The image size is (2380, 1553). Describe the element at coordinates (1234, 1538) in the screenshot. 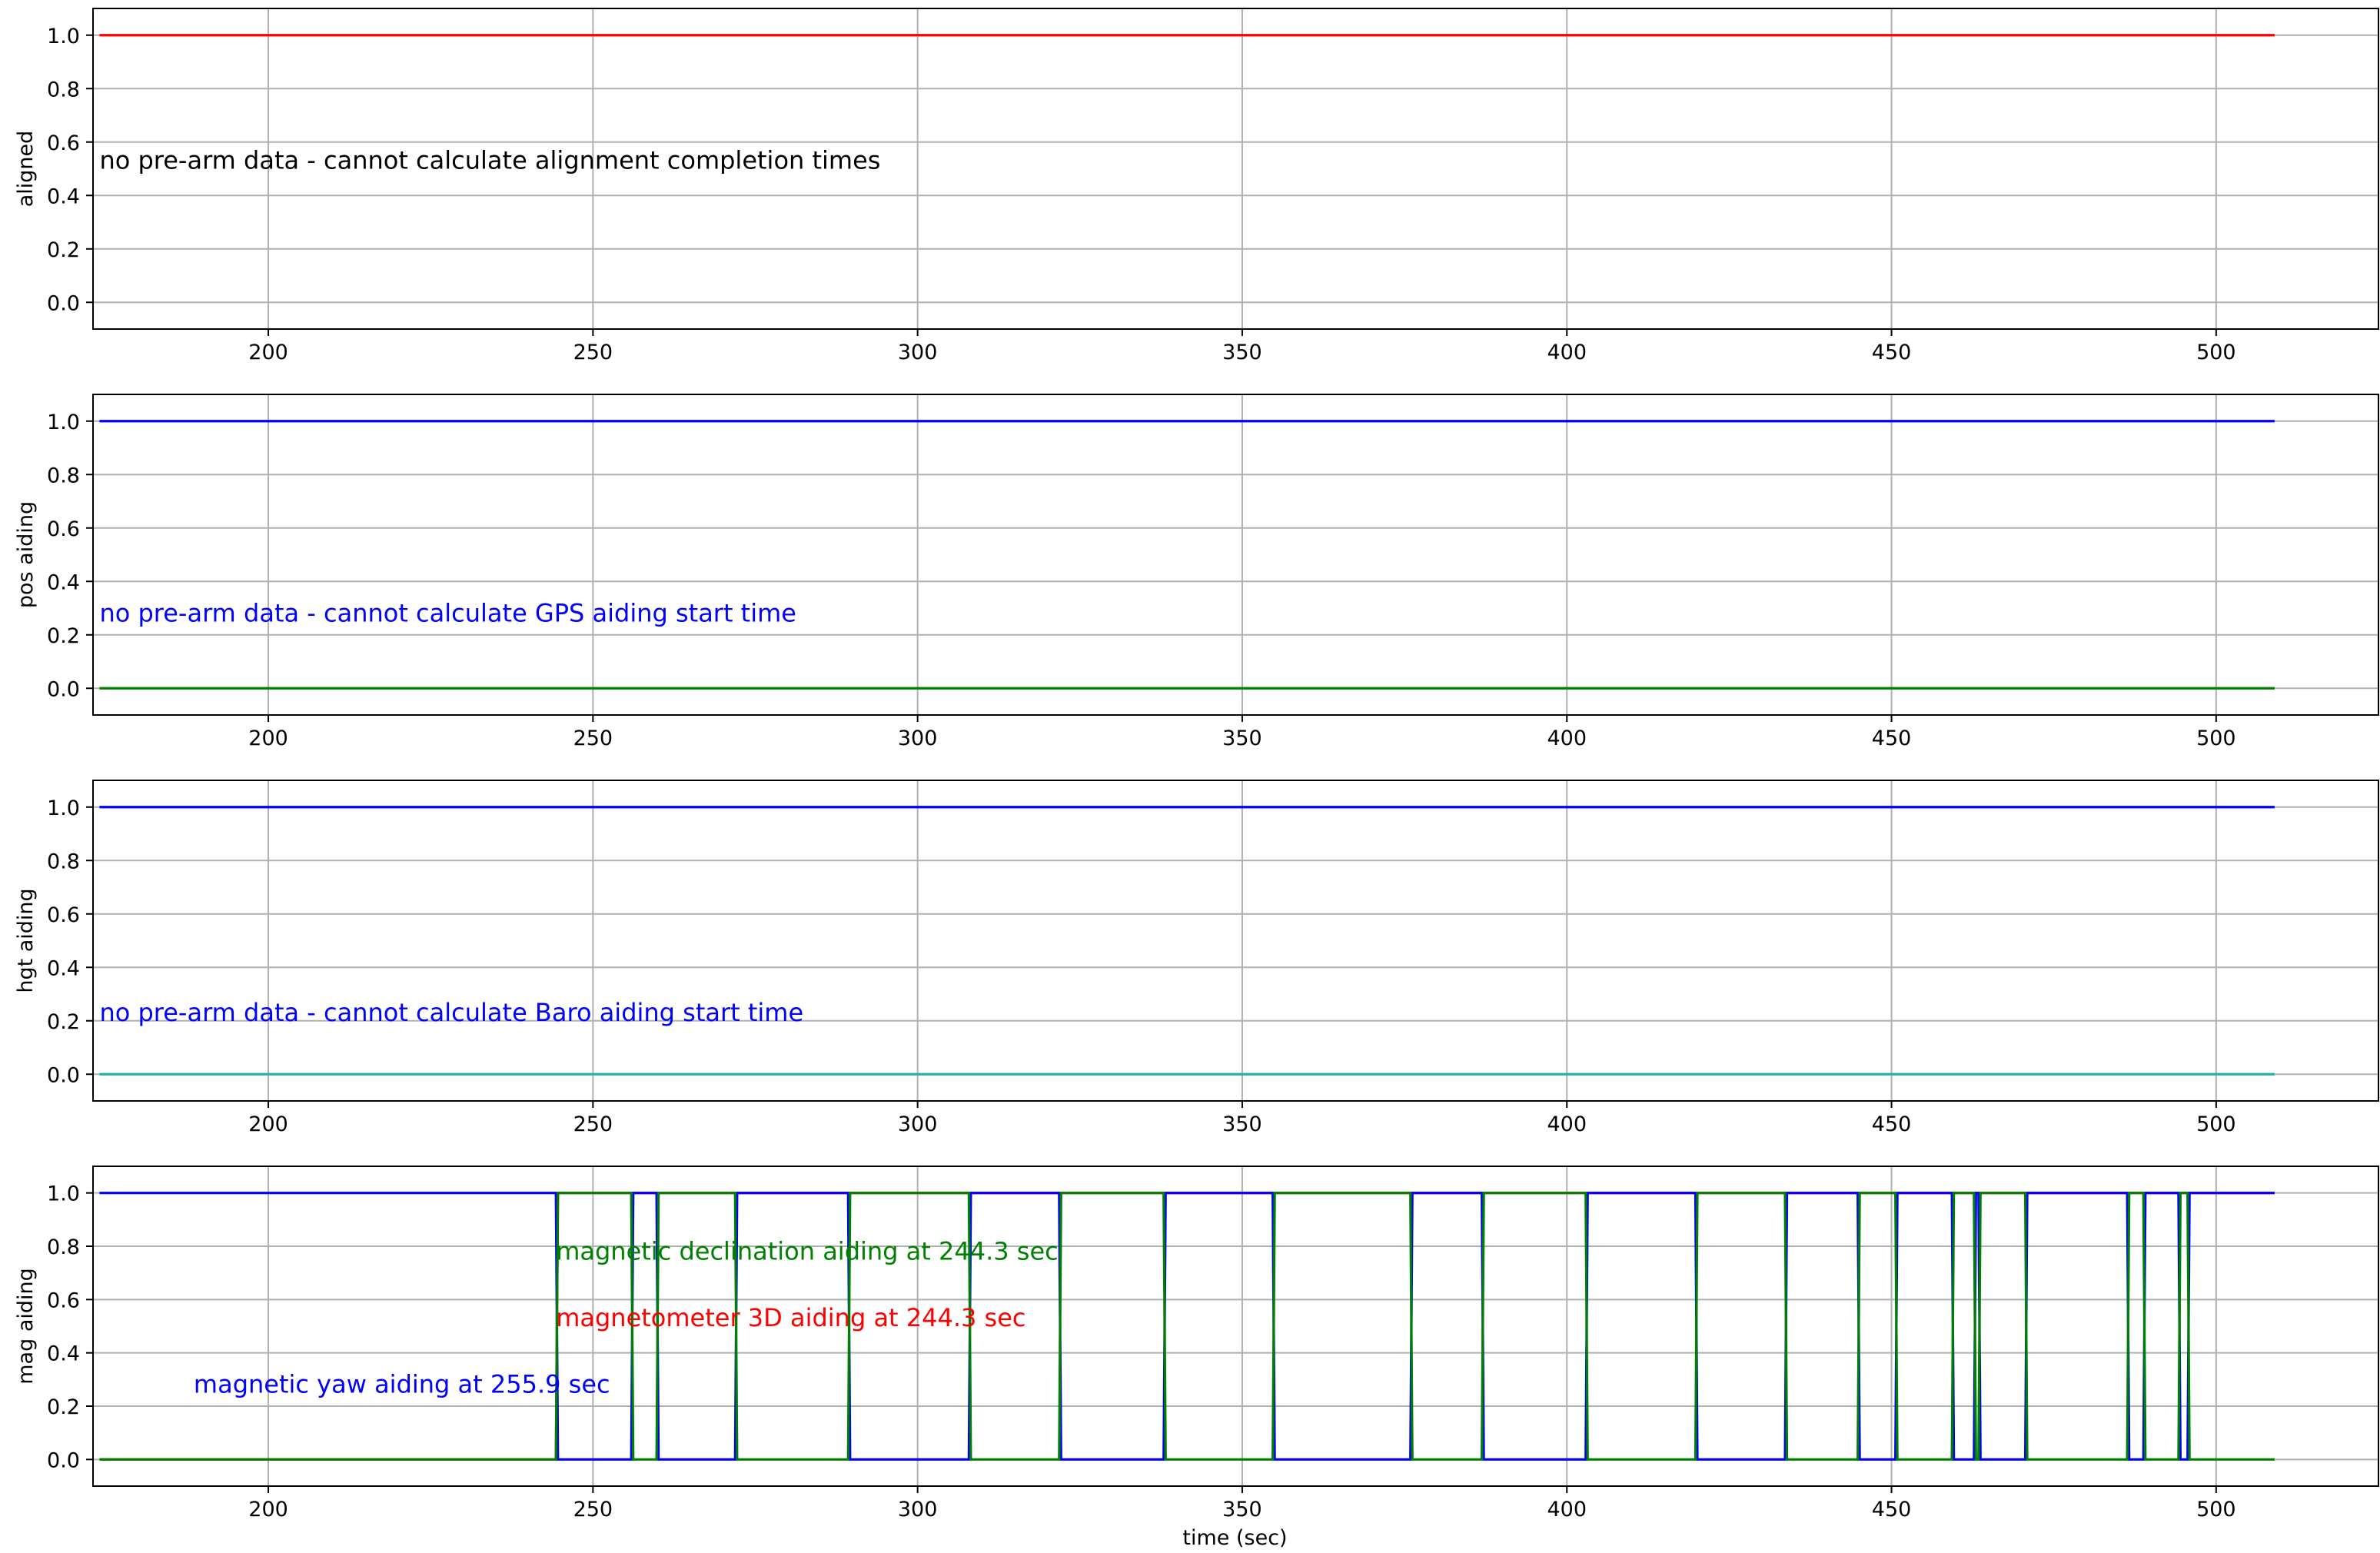

I see `x-axis-label: time (sec)` at that location.